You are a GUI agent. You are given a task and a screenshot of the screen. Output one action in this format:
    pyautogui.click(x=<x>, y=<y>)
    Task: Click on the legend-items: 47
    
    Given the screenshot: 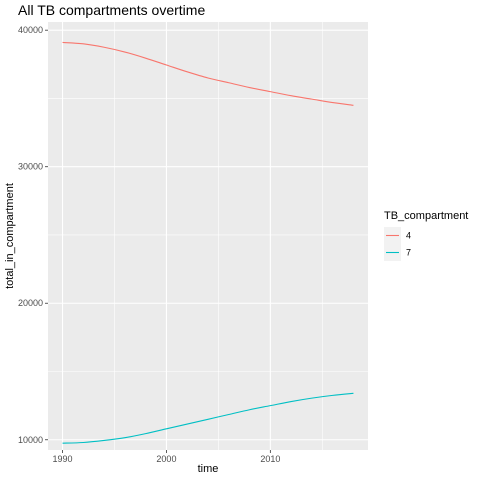 What is the action you would take?
    pyautogui.click(x=397, y=244)
    